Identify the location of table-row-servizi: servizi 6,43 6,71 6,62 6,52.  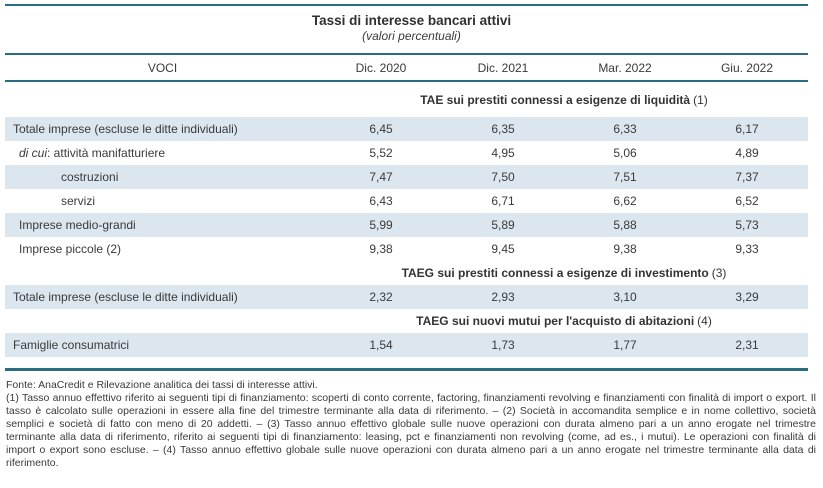
(406, 201).